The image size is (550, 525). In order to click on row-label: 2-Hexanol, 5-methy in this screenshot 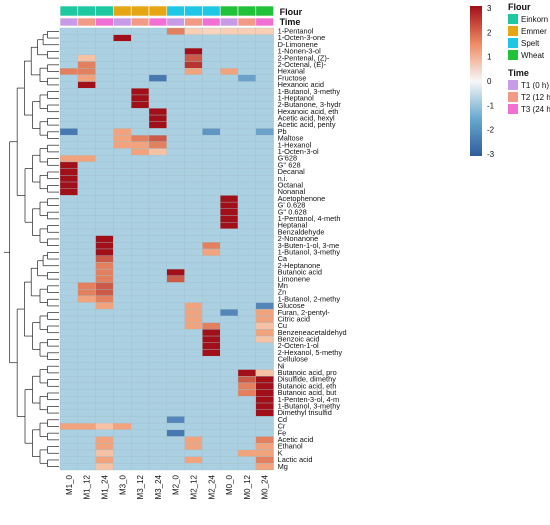, I will do `click(310, 352)`.